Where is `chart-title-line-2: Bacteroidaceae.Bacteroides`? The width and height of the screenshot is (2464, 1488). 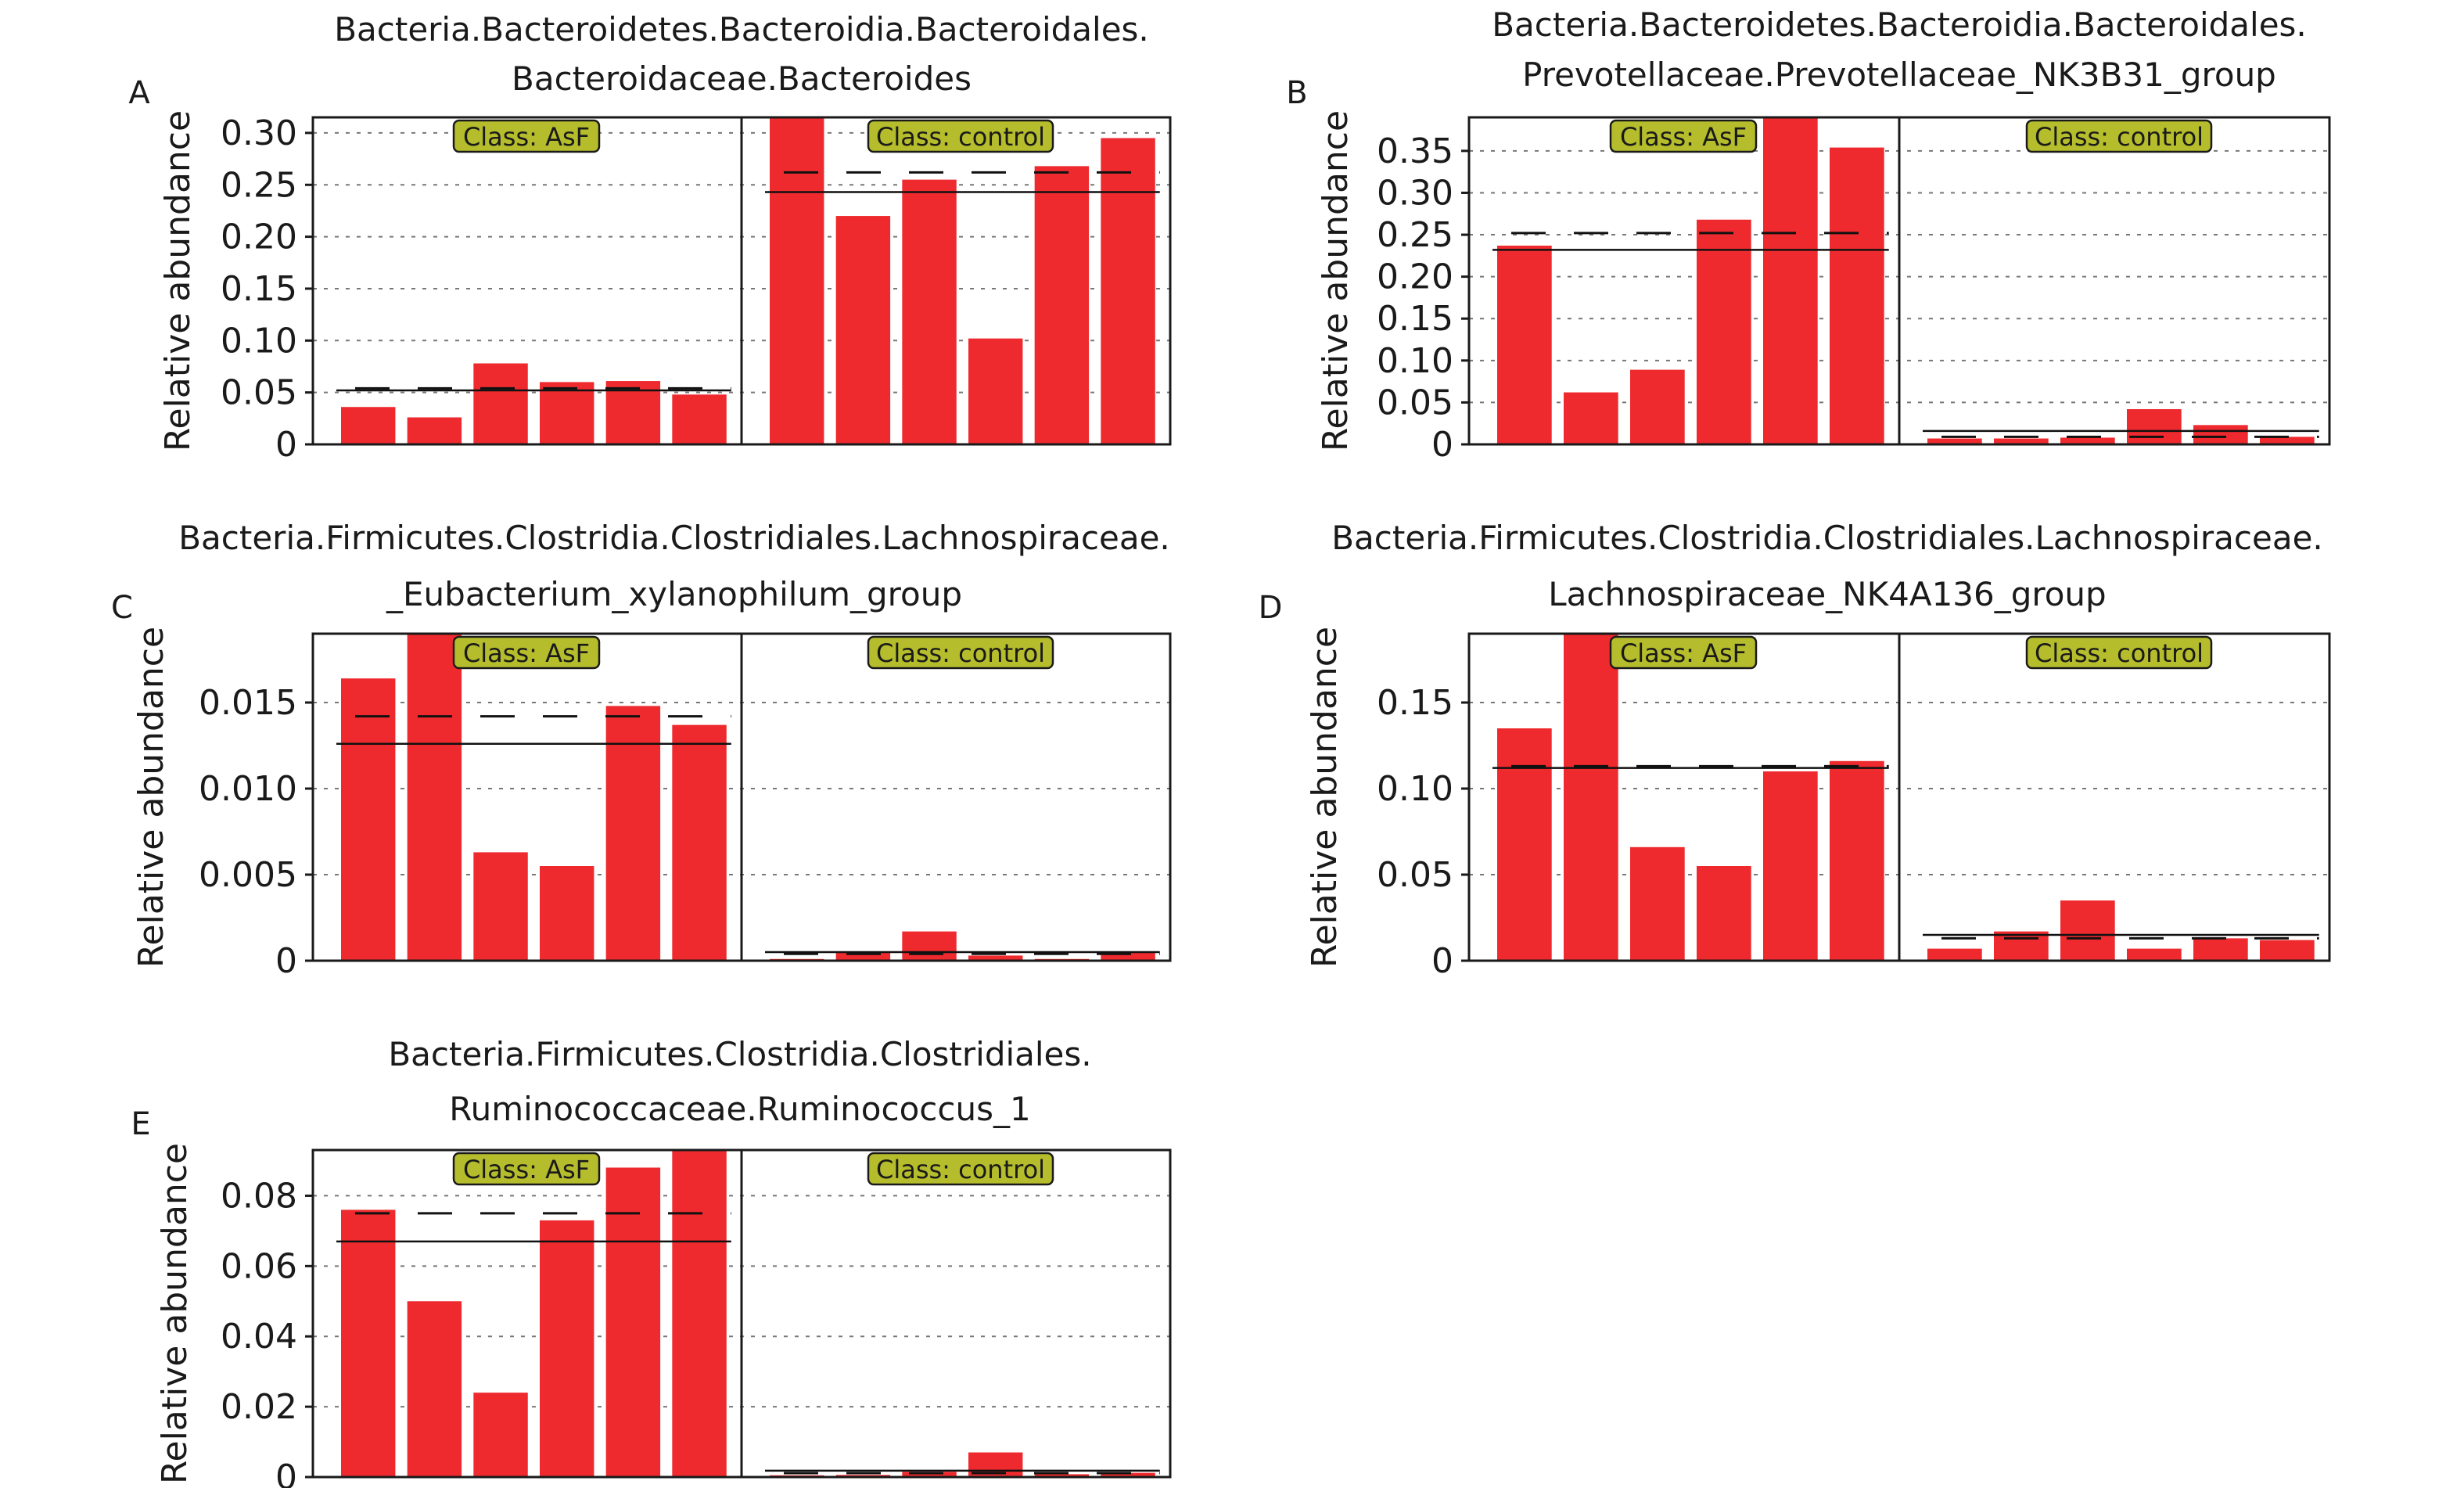 chart-title-line-2: Bacteroidaceae.Bacteroides is located at coordinates (742, 78).